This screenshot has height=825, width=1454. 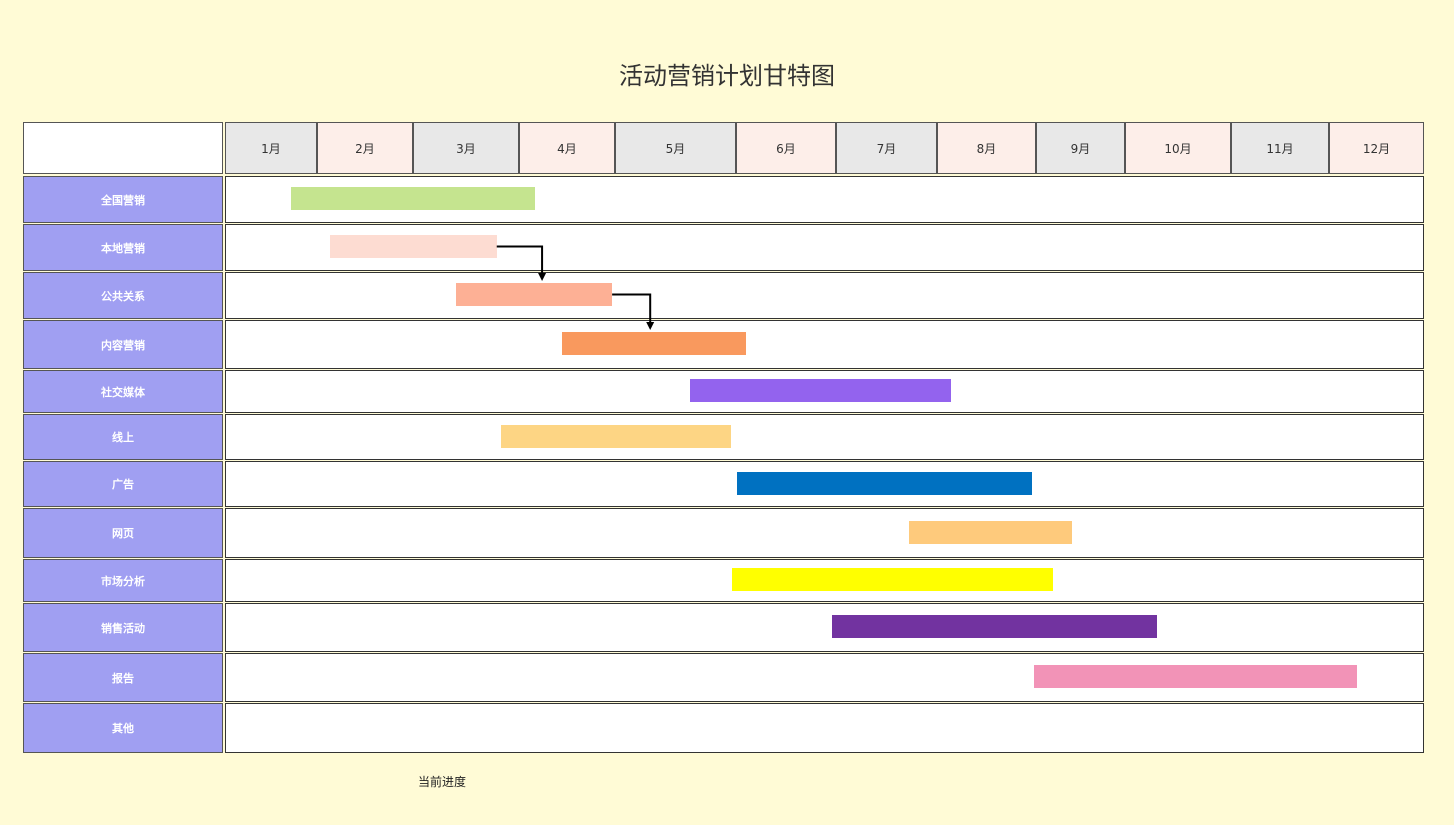 What do you see at coordinates (1280, 148) in the screenshot?
I see `month-header: 11月` at bounding box center [1280, 148].